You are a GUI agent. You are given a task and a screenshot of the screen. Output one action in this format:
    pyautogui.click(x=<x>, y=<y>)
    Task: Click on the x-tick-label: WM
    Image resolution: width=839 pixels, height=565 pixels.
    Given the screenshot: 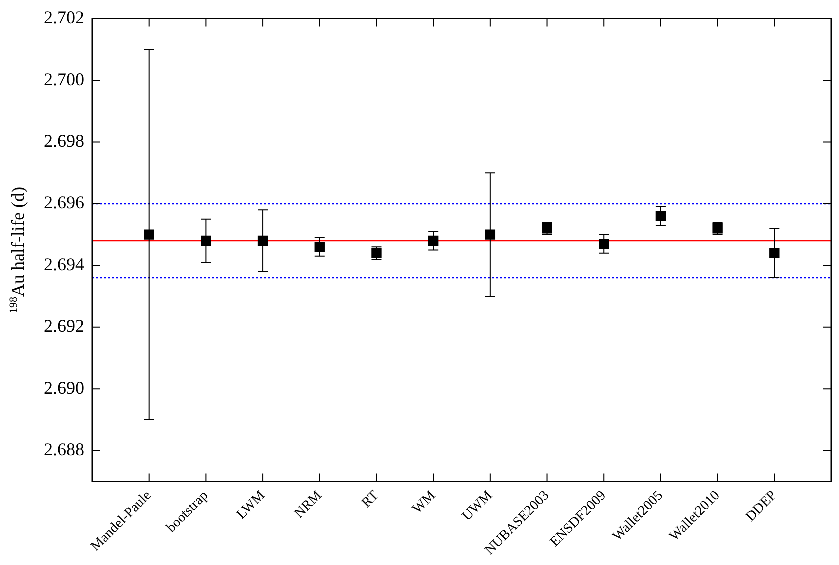 What is the action you would take?
    pyautogui.click(x=425, y=503)
    